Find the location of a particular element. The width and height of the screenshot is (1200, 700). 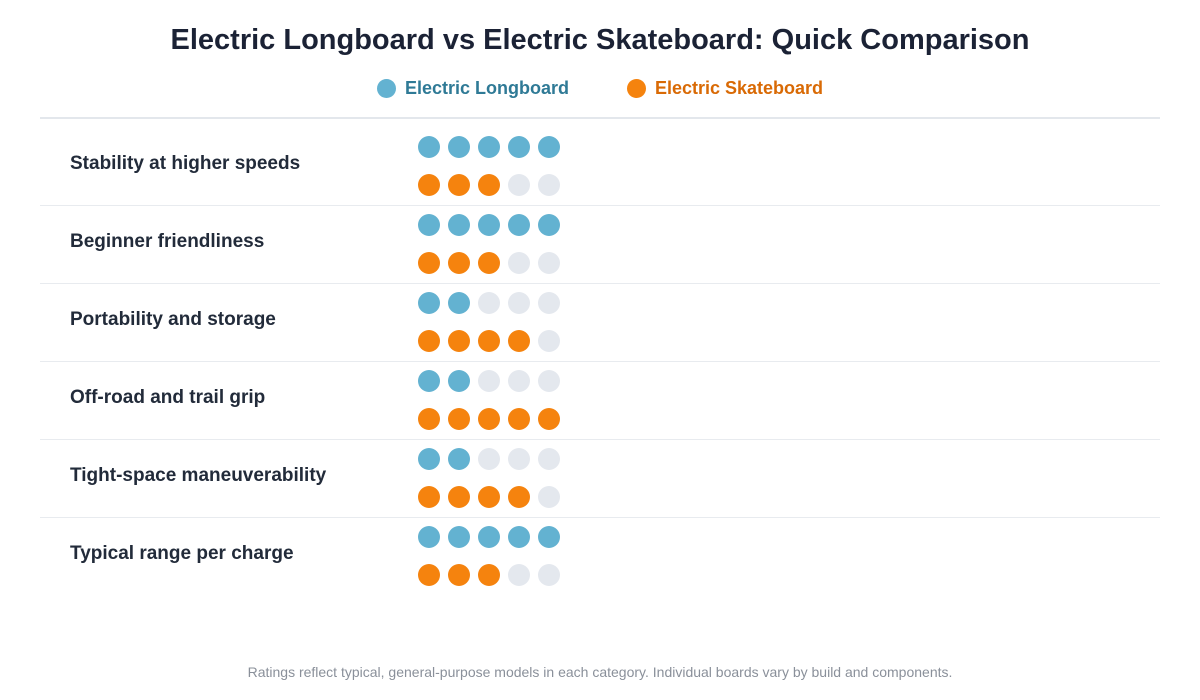

row-label: Portability and storage is located at coordinates (173, 319).